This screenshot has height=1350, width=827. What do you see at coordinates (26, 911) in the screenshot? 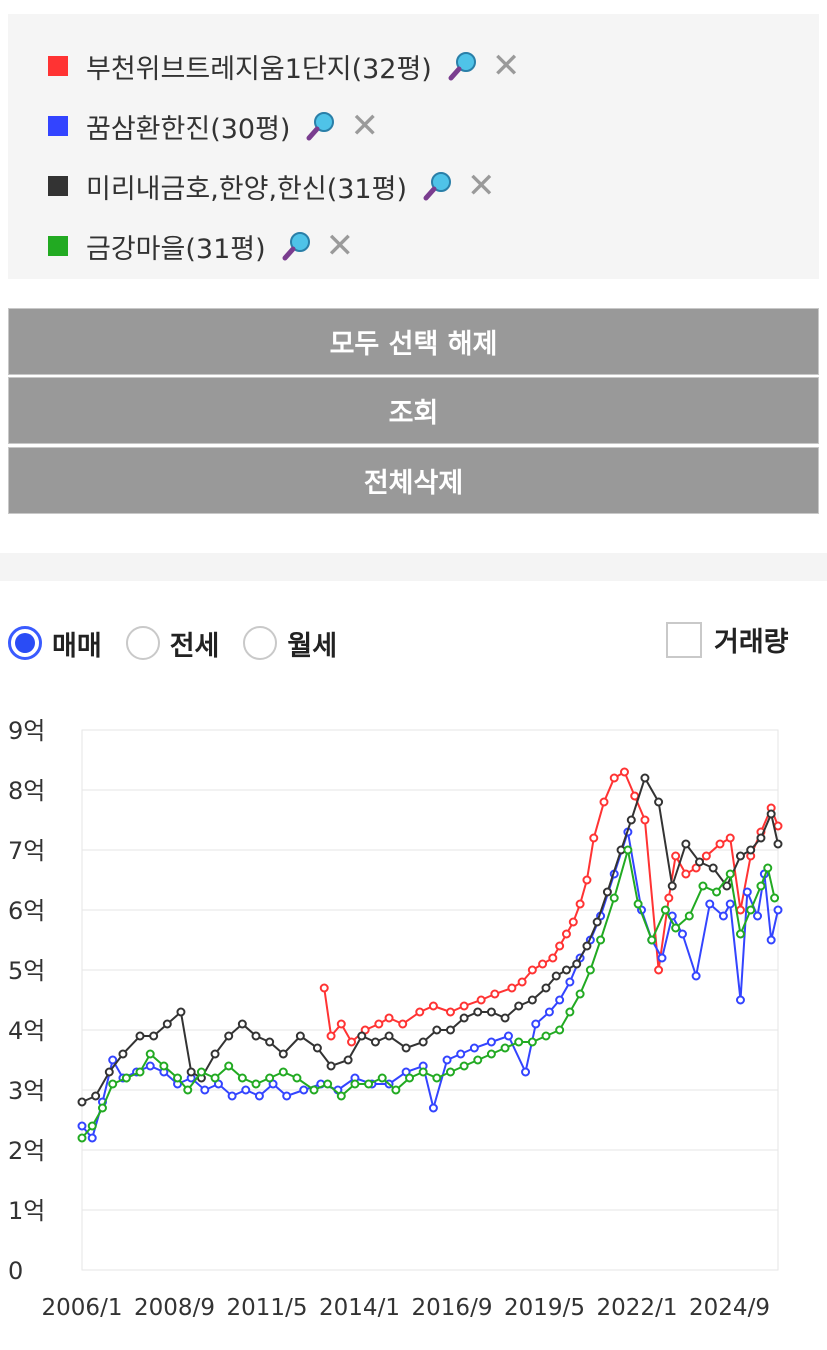
I see `y-tick-label: 6억` at bounding box center [26, 911].